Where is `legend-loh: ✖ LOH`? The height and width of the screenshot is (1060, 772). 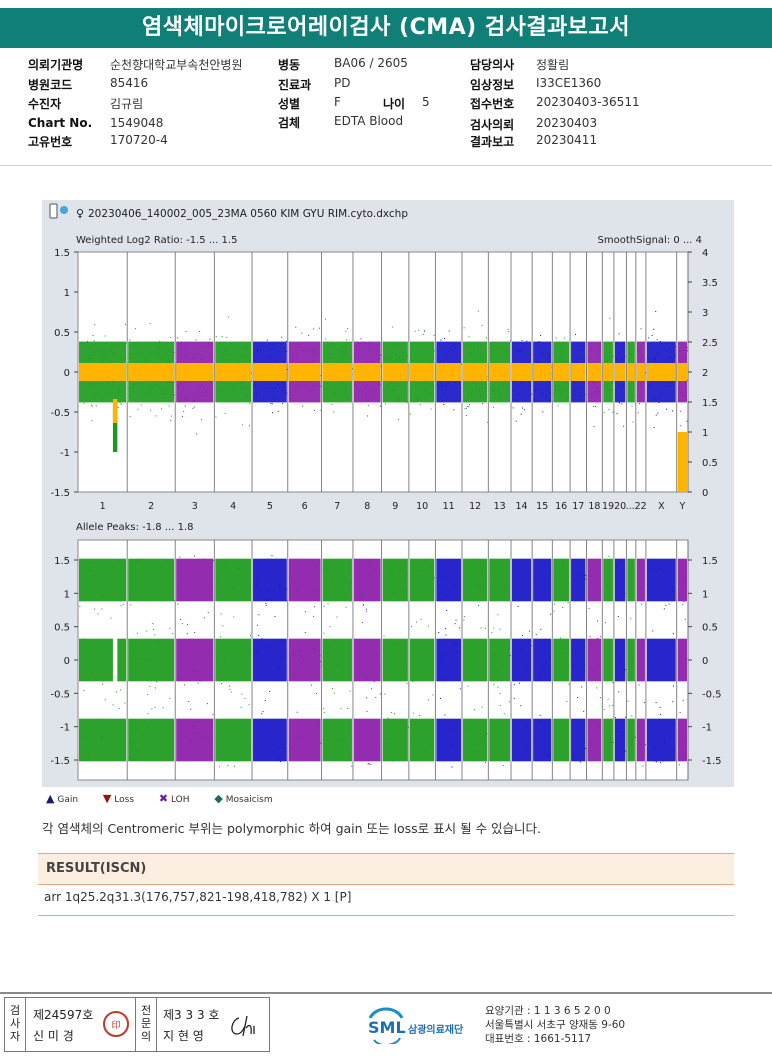 legend-loh: ✖ LOH is located at coordinates (174, 798).